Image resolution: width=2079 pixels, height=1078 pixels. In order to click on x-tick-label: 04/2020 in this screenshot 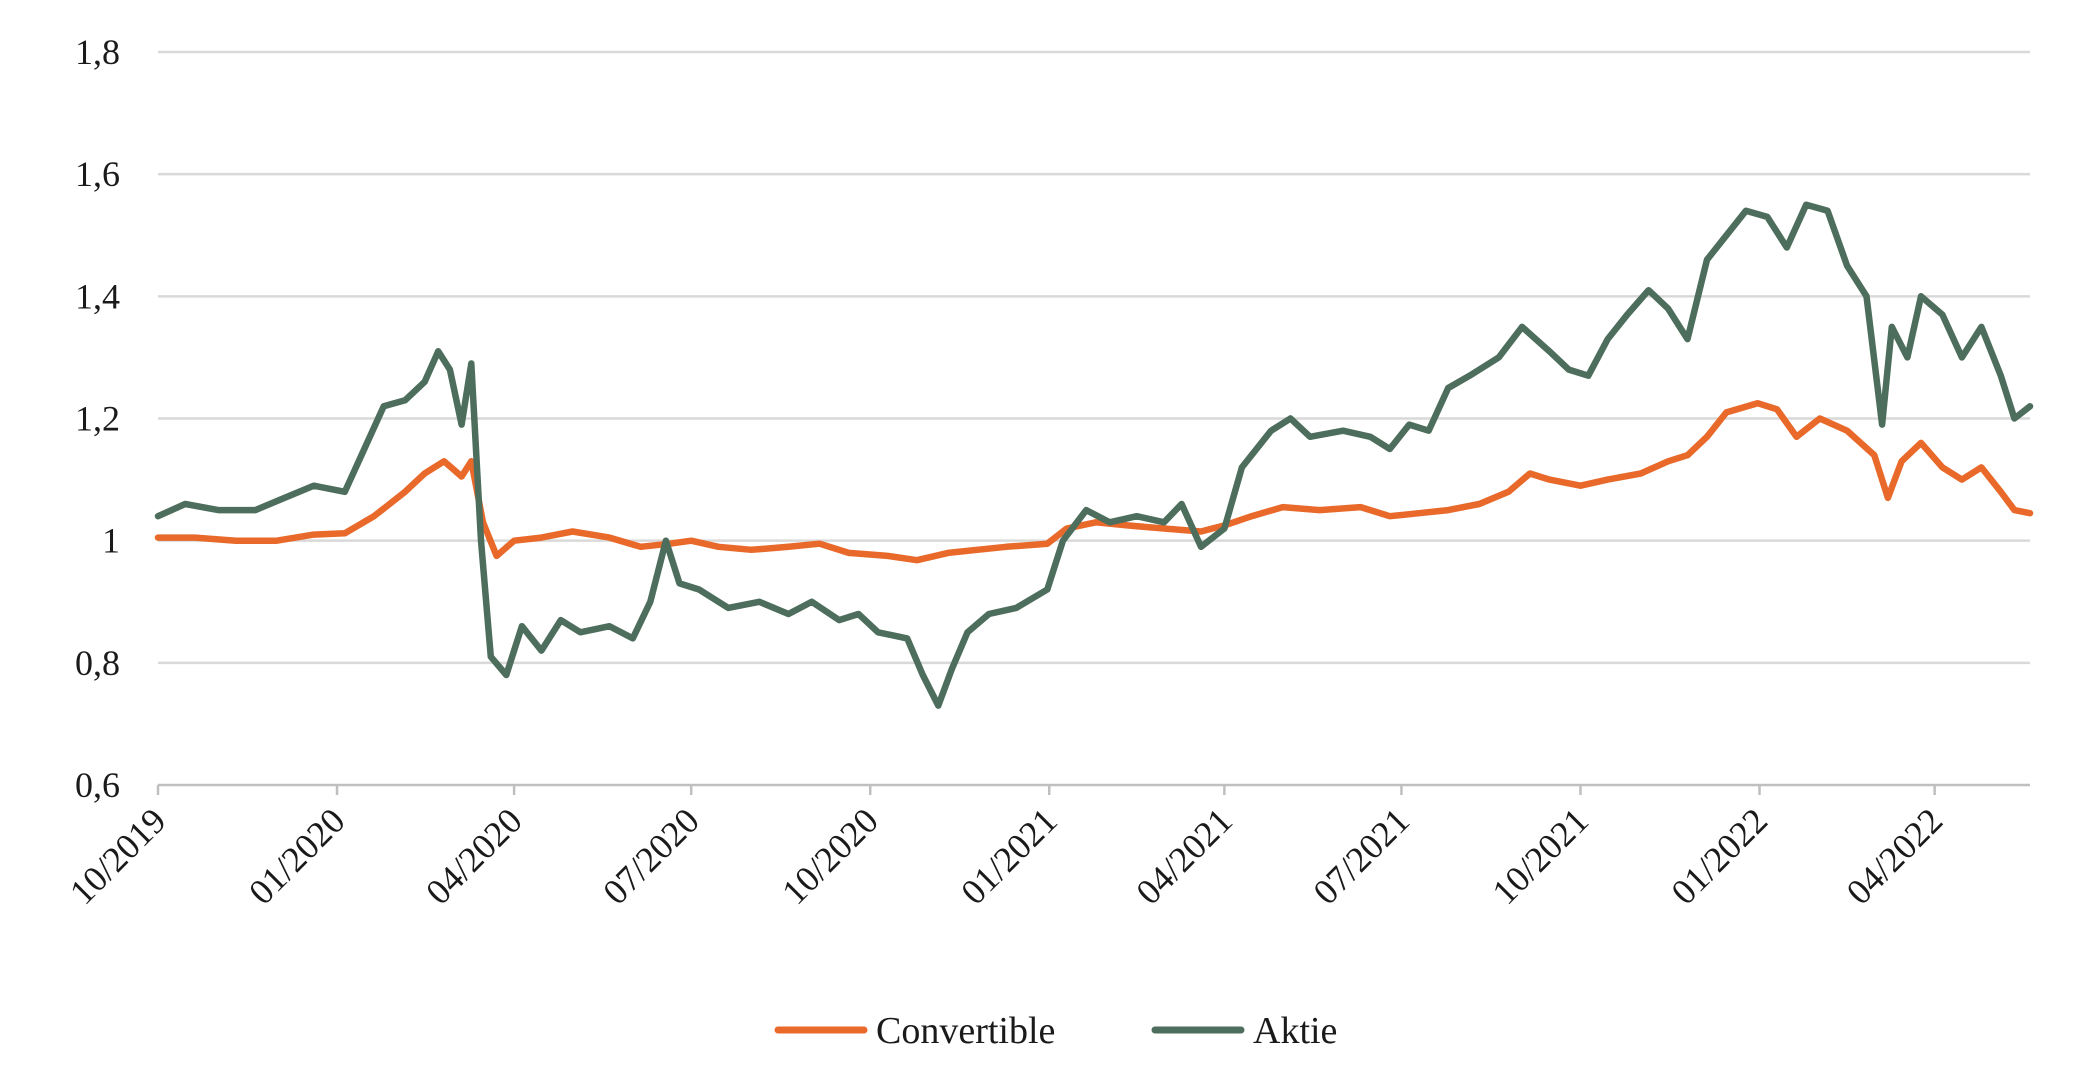, I will do `click(474, 856)`.